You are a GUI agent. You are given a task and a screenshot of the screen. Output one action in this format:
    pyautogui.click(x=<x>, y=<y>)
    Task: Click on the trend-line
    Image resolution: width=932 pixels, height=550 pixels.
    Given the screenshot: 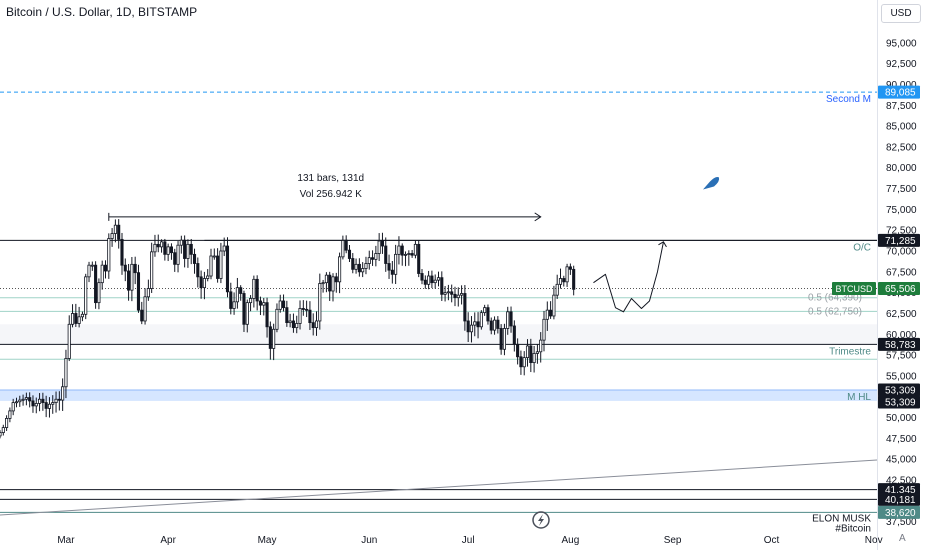 What is the action you would take?
    pyautogui.click(x=439, y=487)
    